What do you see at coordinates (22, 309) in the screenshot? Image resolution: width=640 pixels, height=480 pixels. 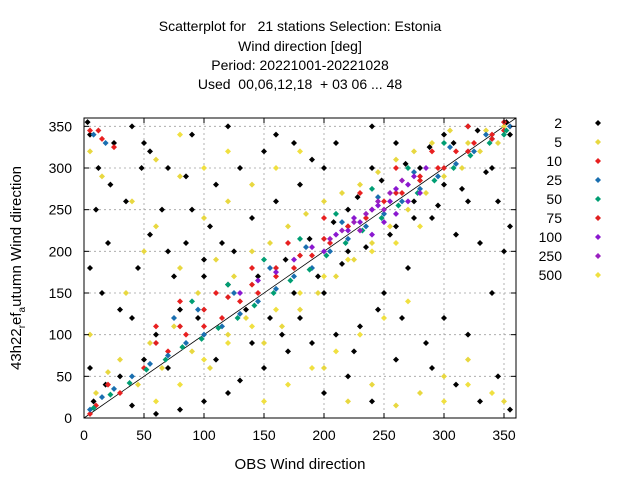 I see `y-axis-label-sub2: a` at bounding box center [22, 309].